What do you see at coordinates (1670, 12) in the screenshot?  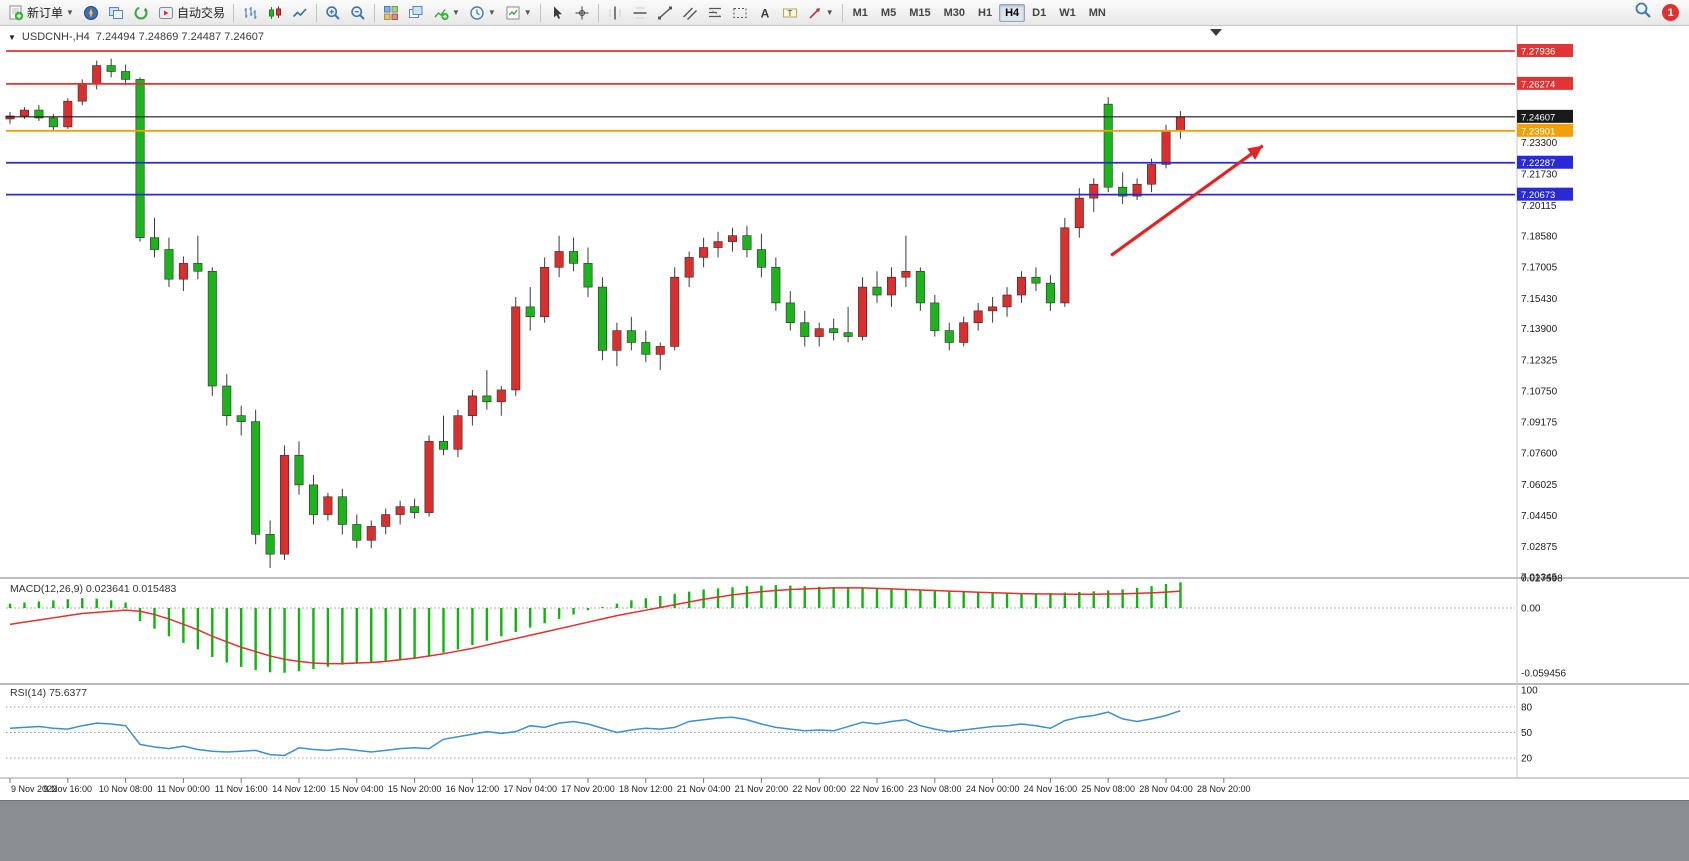 I see `notification-badge: 1` at bounding box center [1670, 12].